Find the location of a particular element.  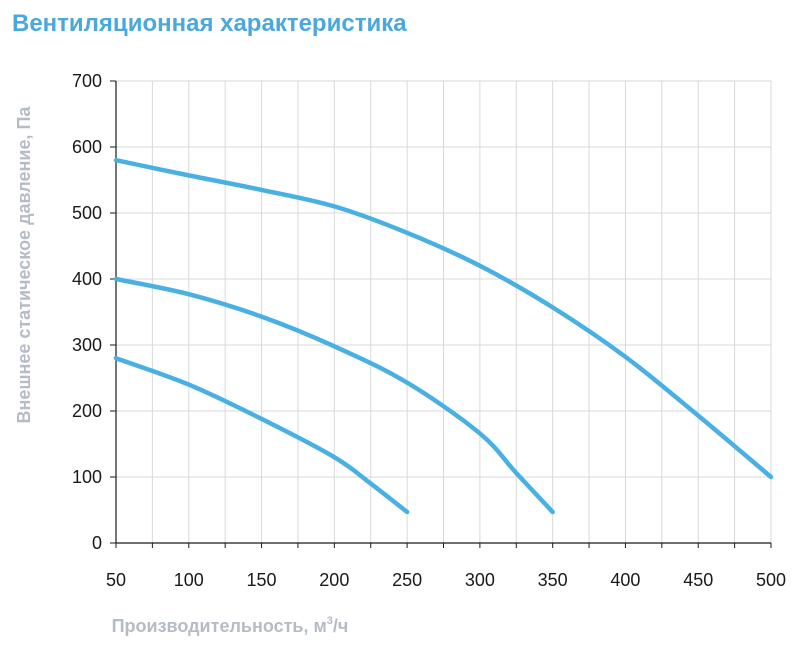

y-tick-label: 0 is located at coordinates (97, 543).